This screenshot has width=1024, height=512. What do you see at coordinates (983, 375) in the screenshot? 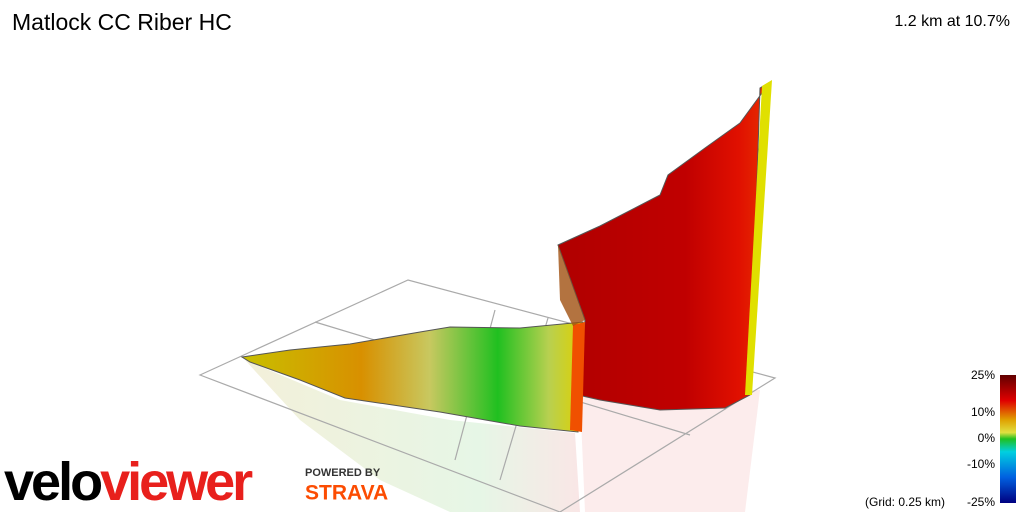
I see `legend-label: 25%` at bounding box center [983, 375].